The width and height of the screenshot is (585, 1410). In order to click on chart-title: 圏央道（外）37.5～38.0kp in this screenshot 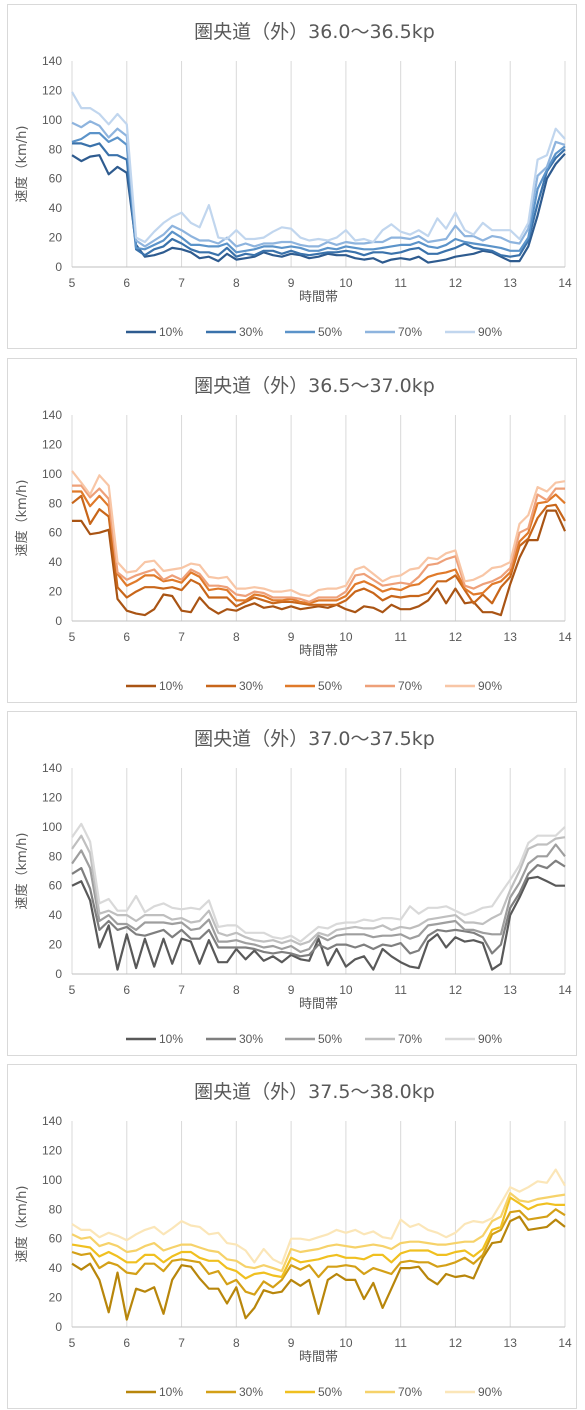, I will do `click(314, 1092)`.